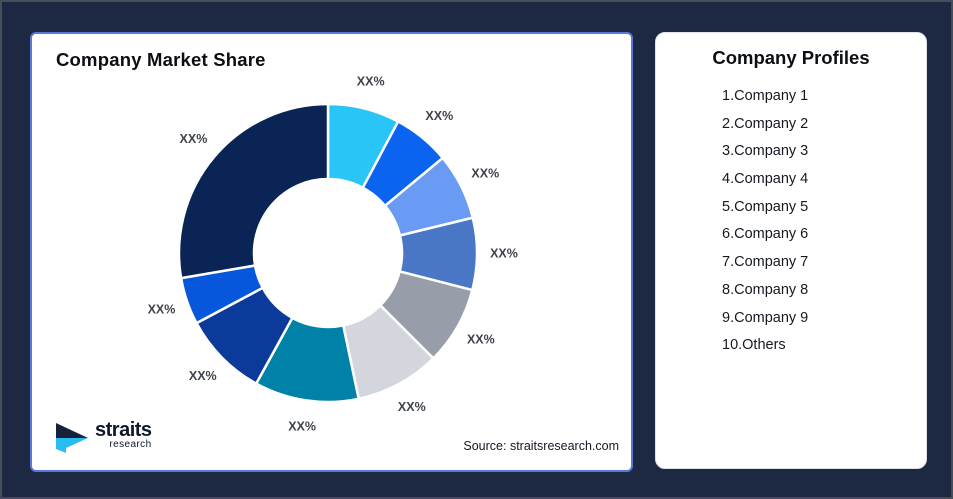 The width and height of the screenshot is (953, 499). What do you see at coordinates (754, 345) in the screenshot?
I see `company-list-item: 10.Others` at bounding box center [754, 345].